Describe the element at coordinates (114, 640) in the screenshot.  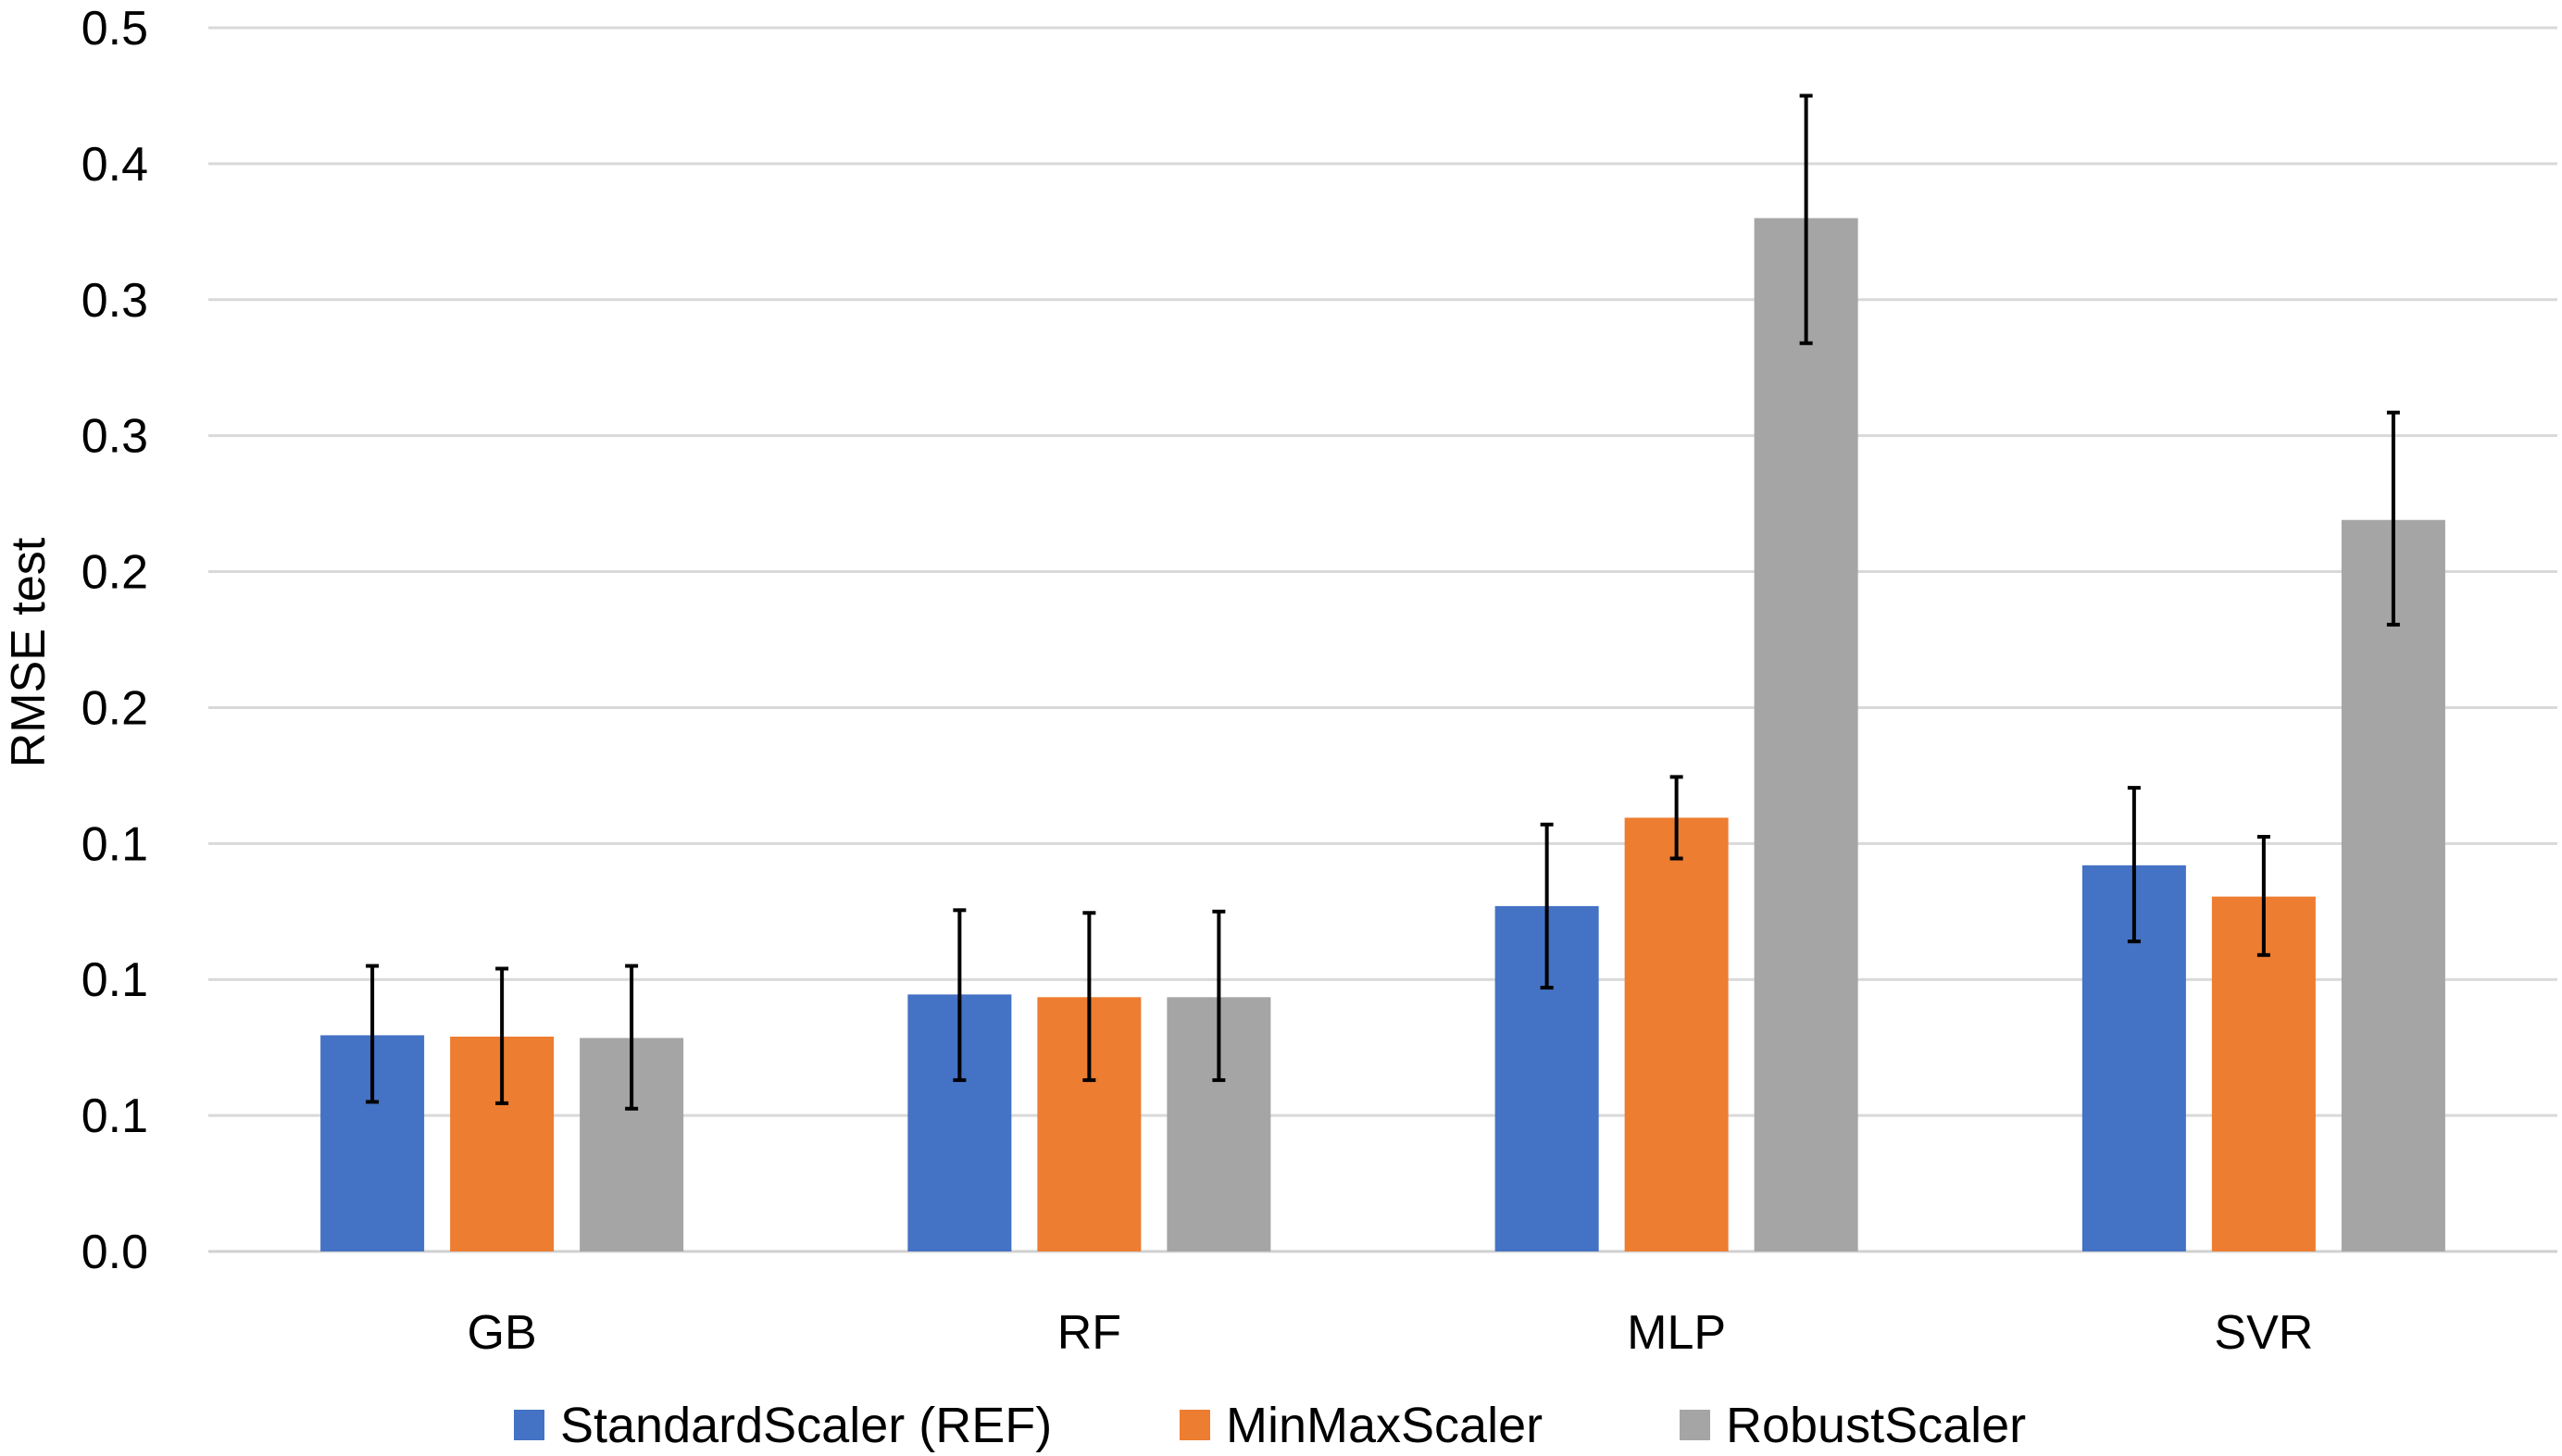
I see `y-axis-ticks: 0.0 0.1 0.1 0.1 0.2 0.2 0.3 0.3 0.4 0.5` at that location.